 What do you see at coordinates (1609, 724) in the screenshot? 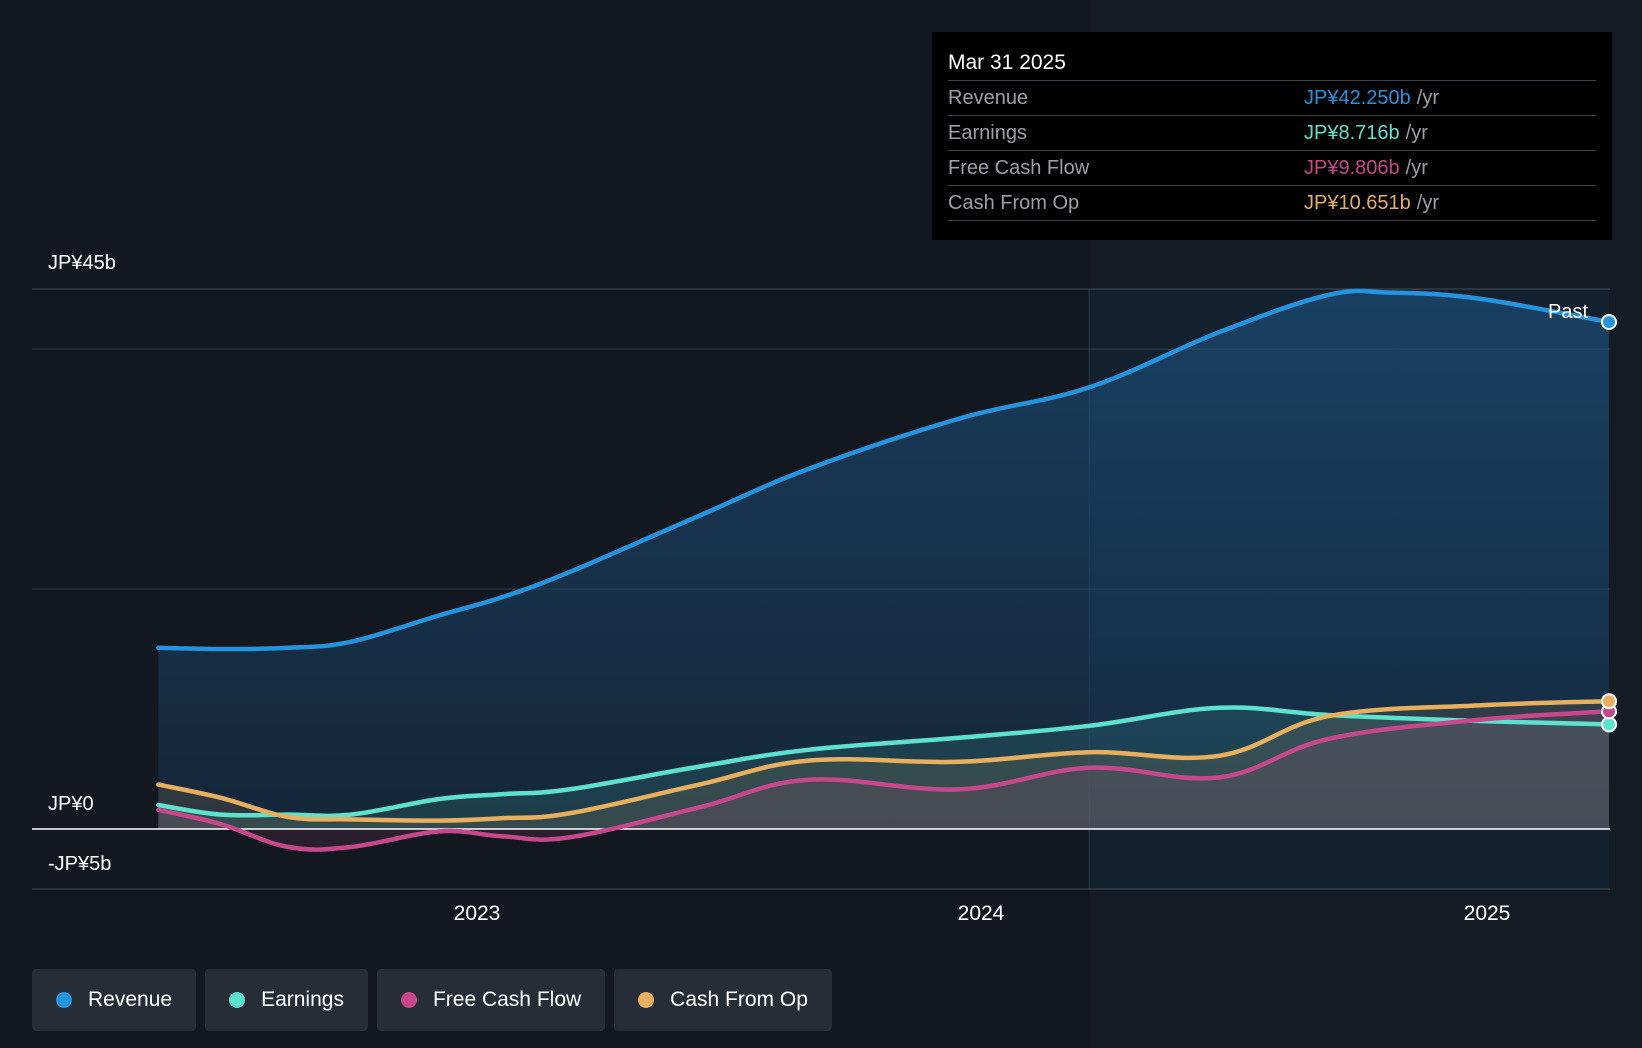
I see `earnings-end-marker` at bounding box center [1609, 724].